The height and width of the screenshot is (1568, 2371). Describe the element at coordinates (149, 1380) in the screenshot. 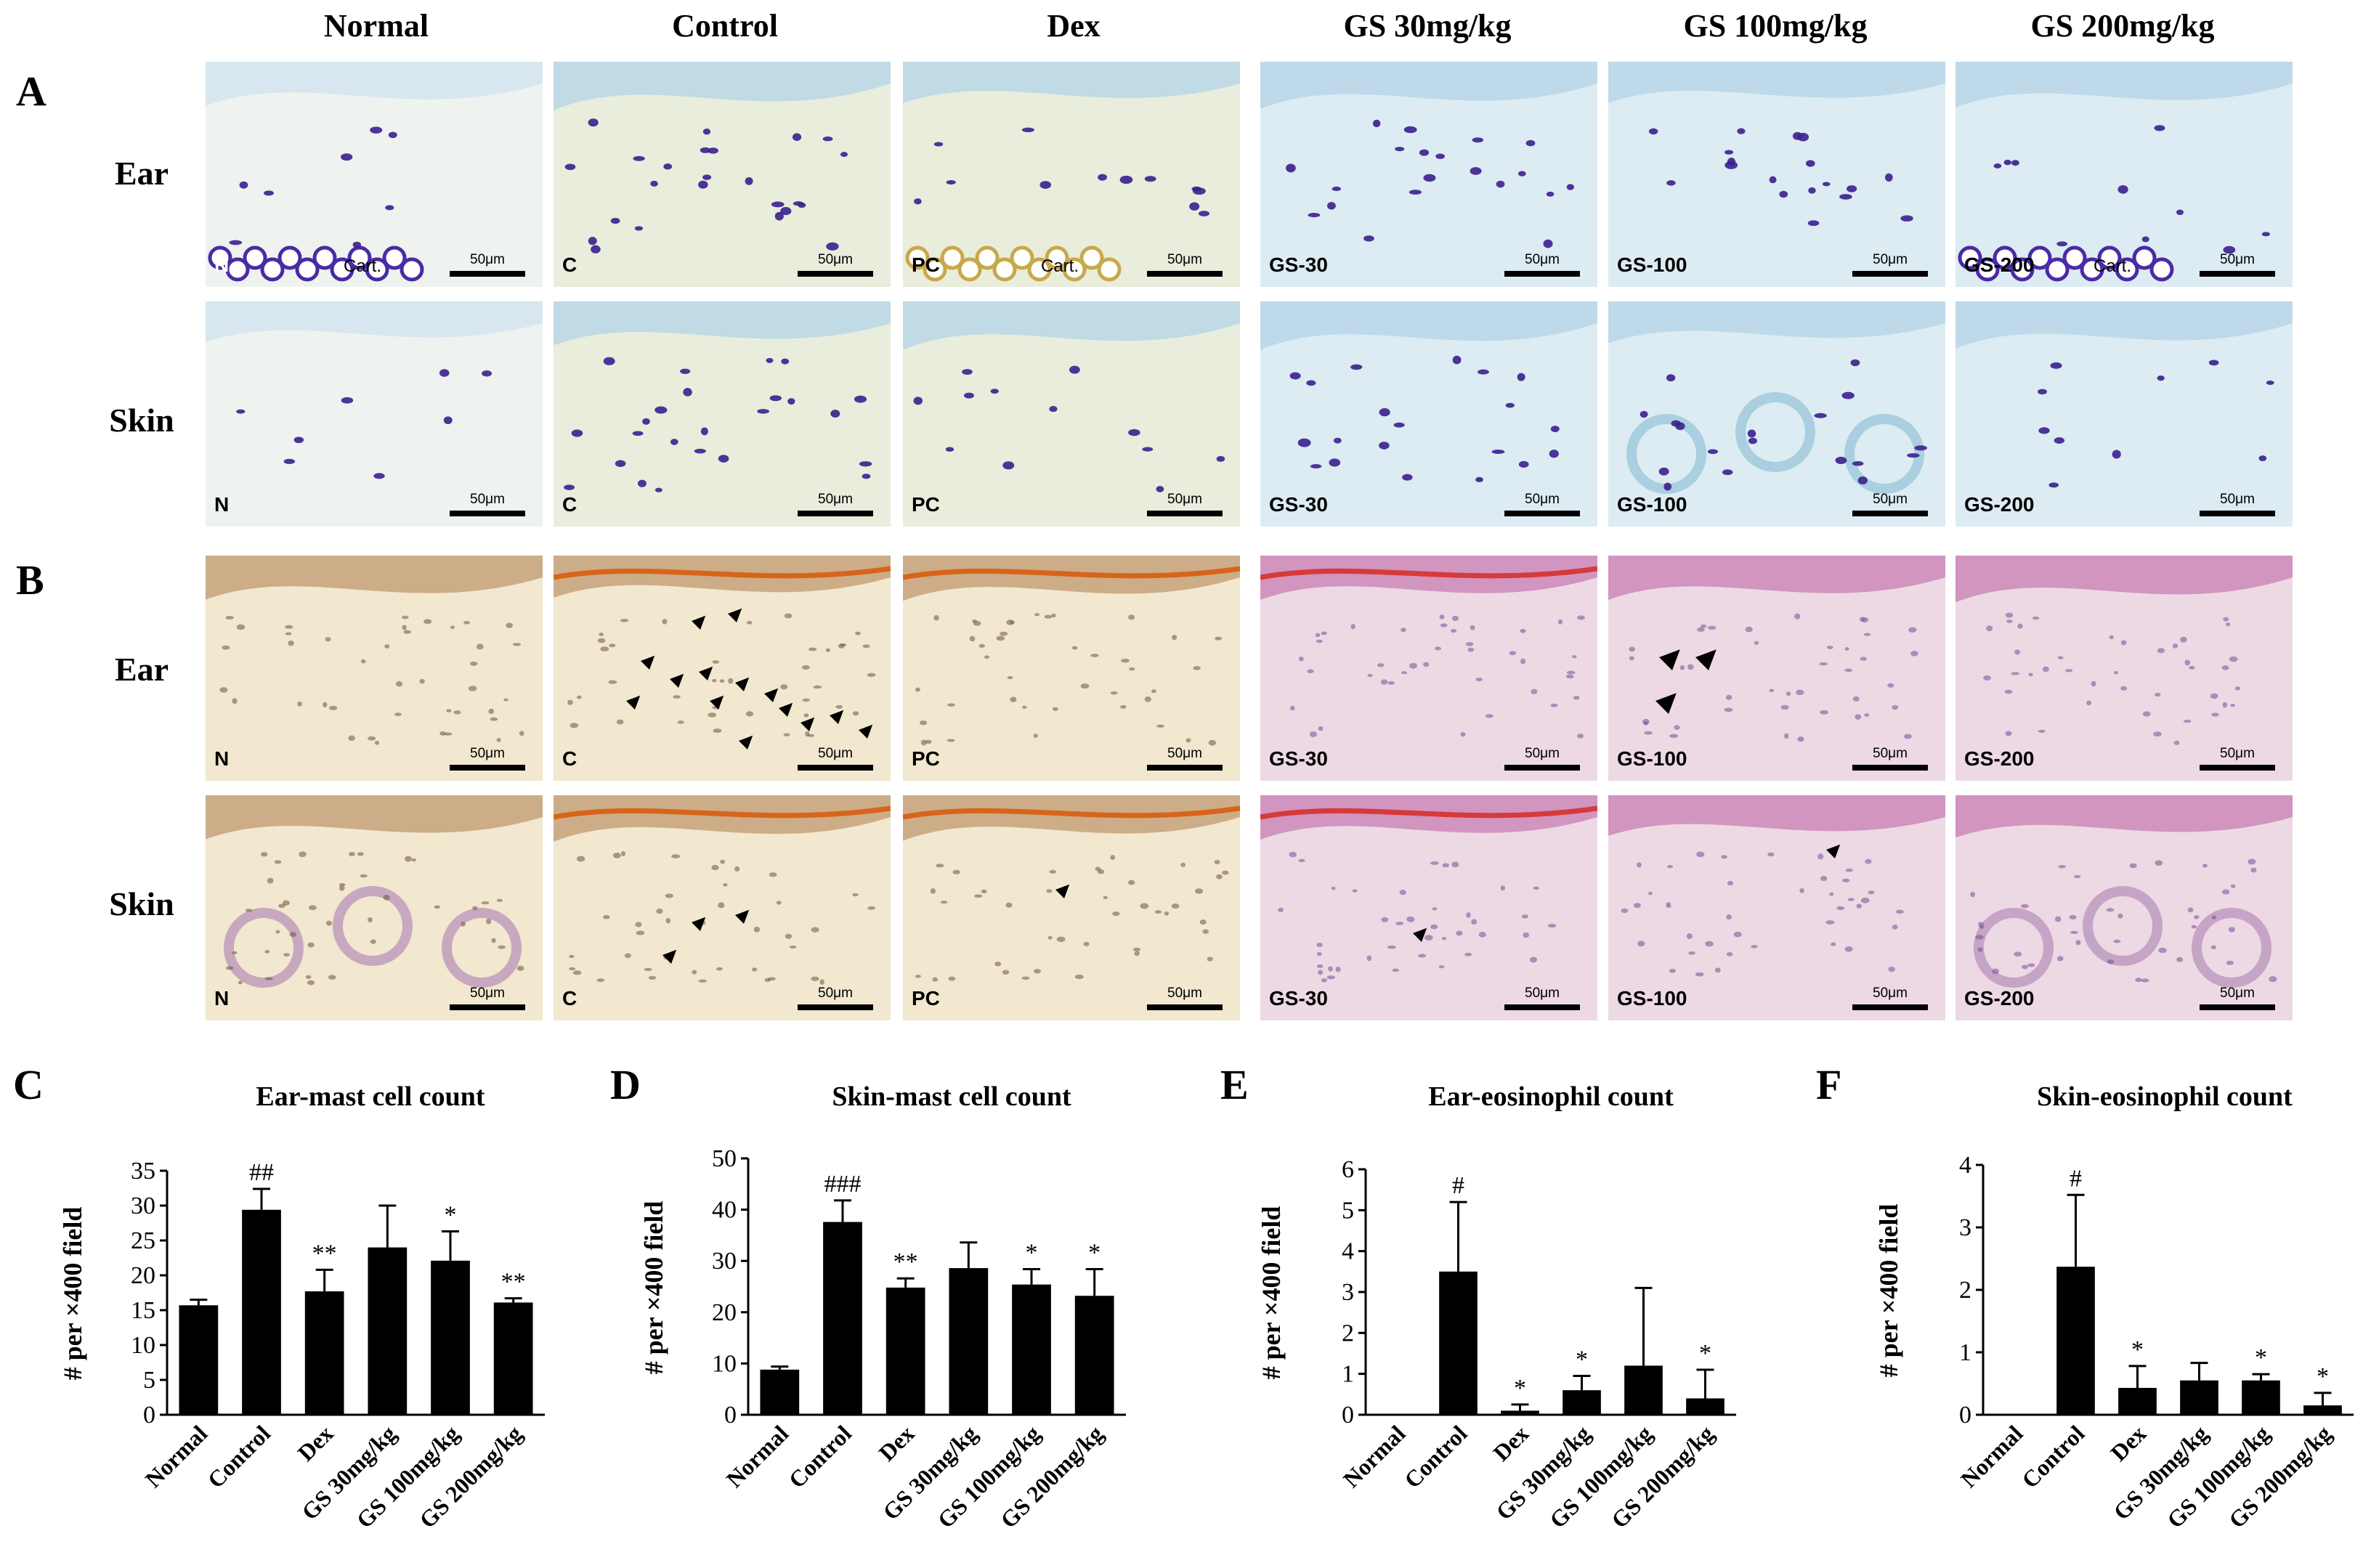

I see `y-tick-label: 5` at that location.